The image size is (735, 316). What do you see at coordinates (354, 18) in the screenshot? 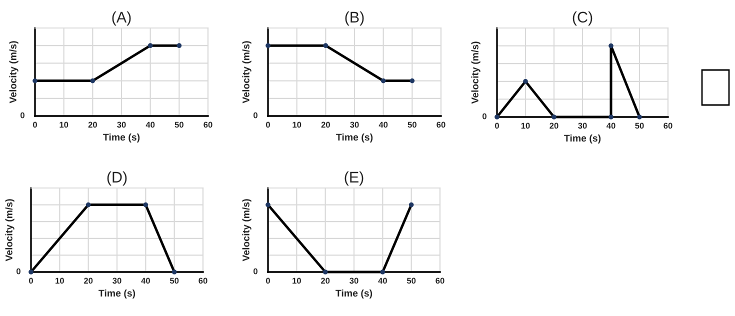
I see `chart-title: (B)` at bounding box center [354, 18].